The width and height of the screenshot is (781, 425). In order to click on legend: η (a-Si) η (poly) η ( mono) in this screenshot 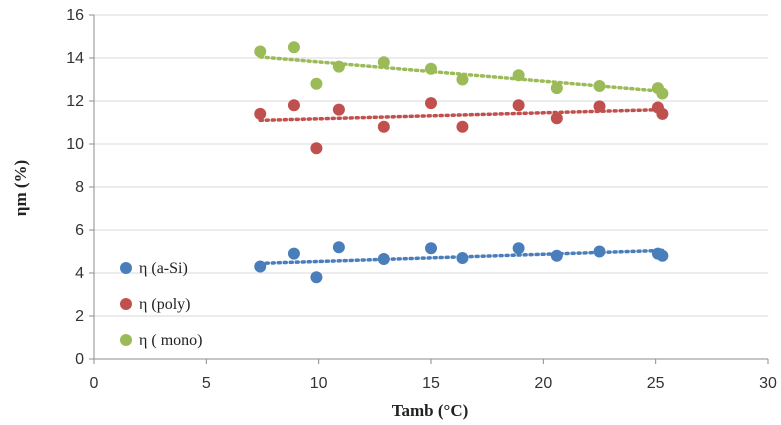, I will do `click(161, 304)`.